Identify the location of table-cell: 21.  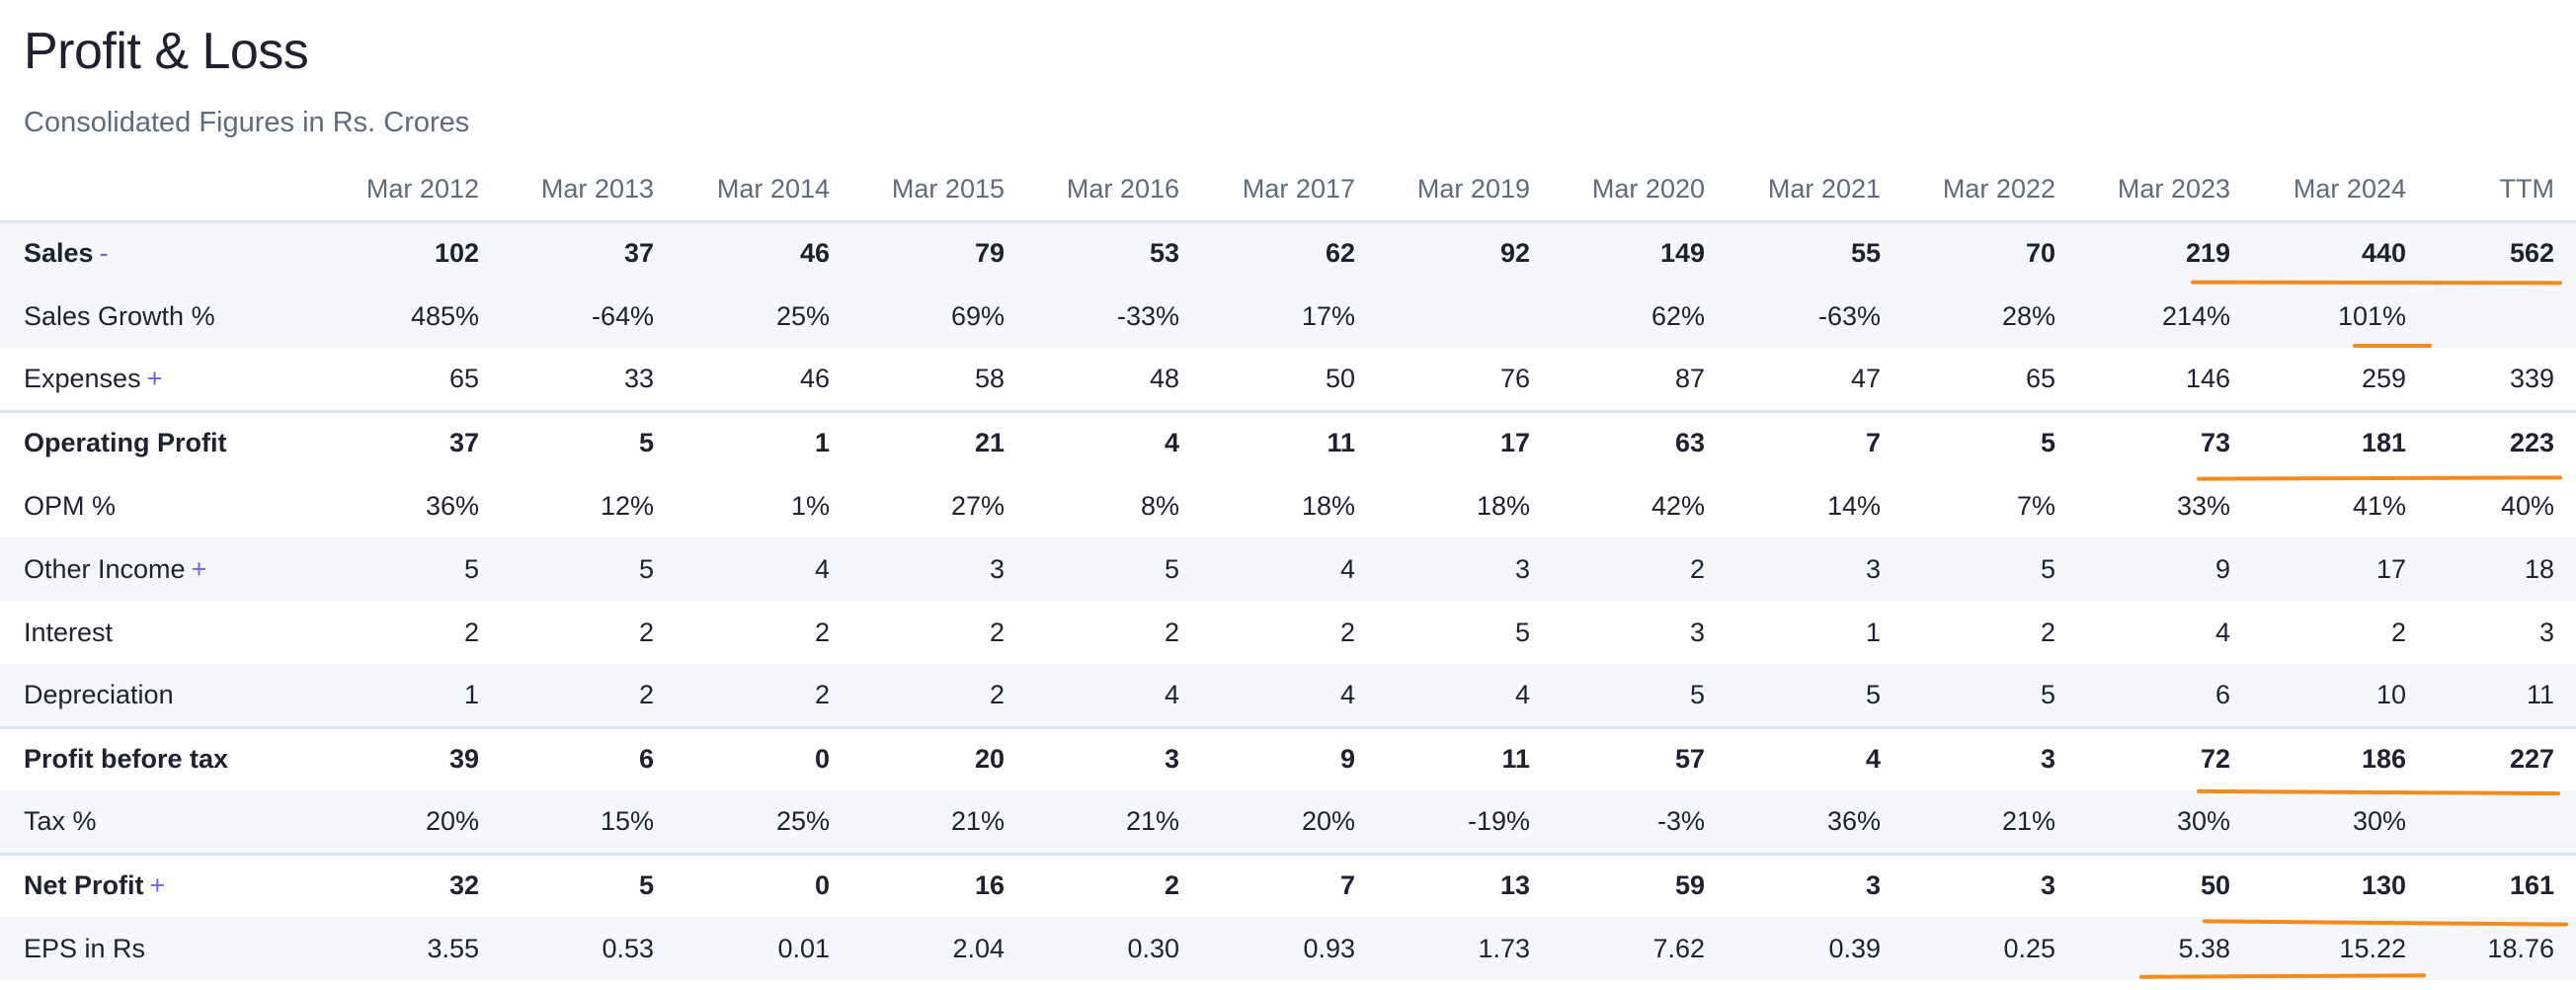
(938, 442).